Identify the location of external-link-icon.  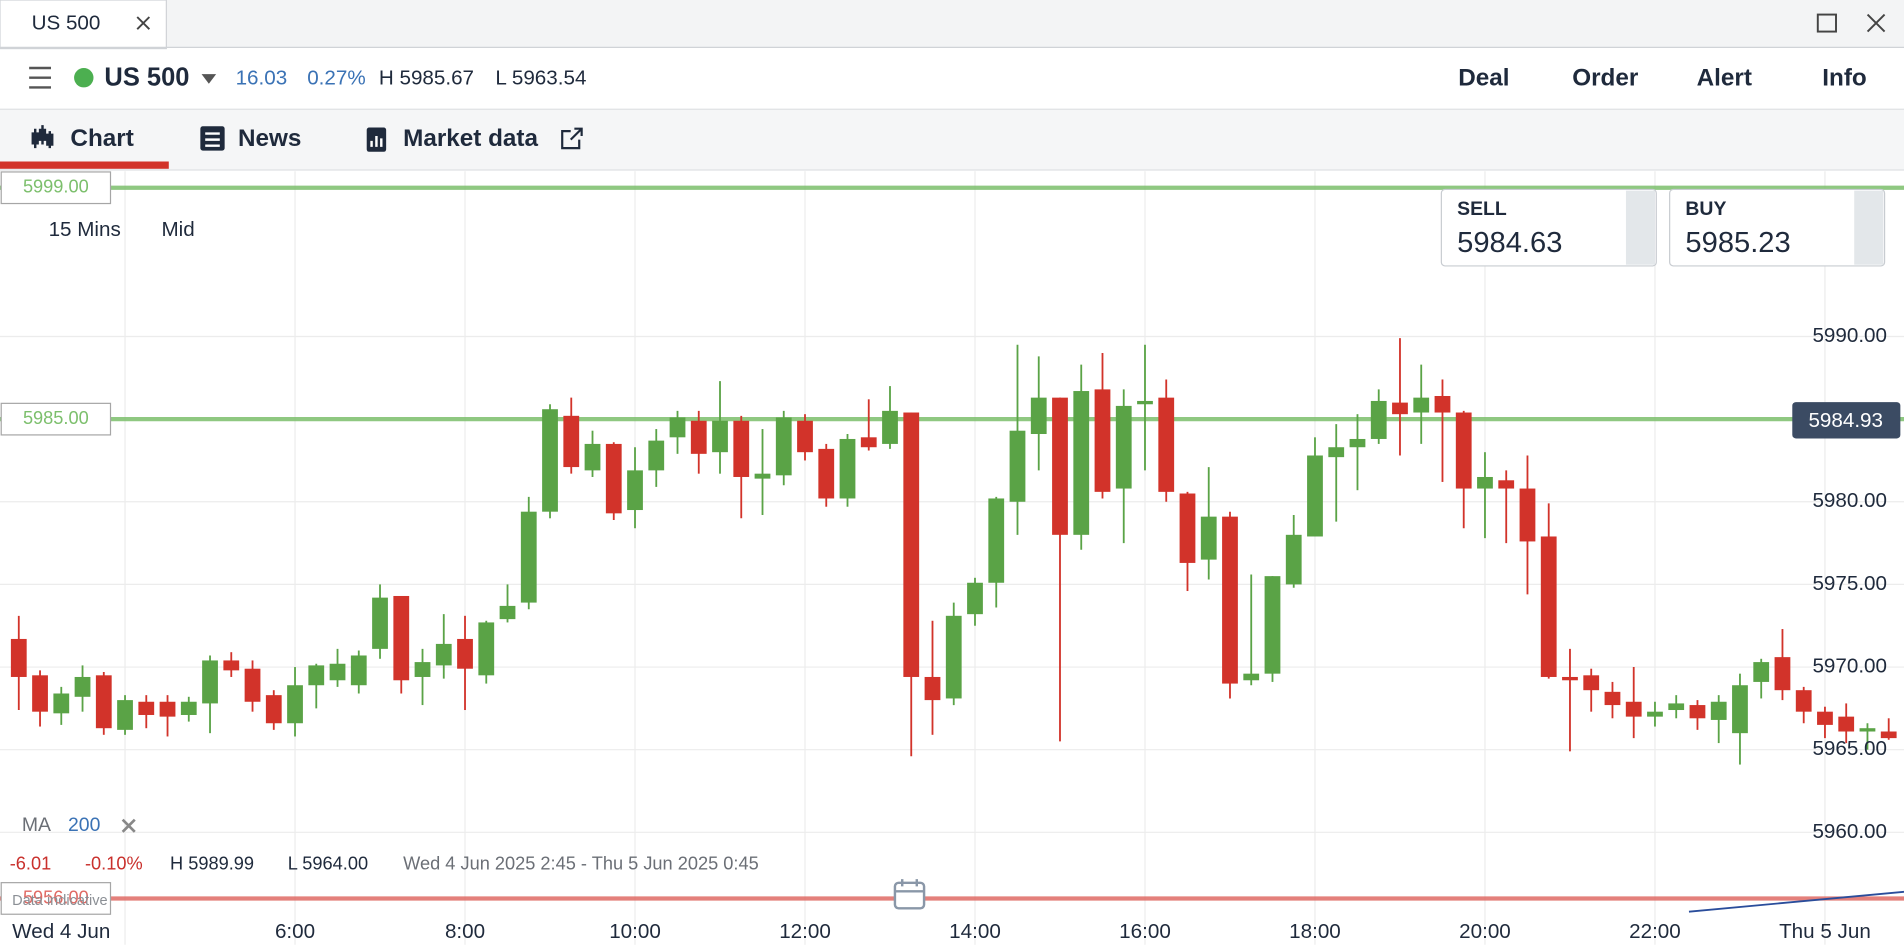
(572, 138).